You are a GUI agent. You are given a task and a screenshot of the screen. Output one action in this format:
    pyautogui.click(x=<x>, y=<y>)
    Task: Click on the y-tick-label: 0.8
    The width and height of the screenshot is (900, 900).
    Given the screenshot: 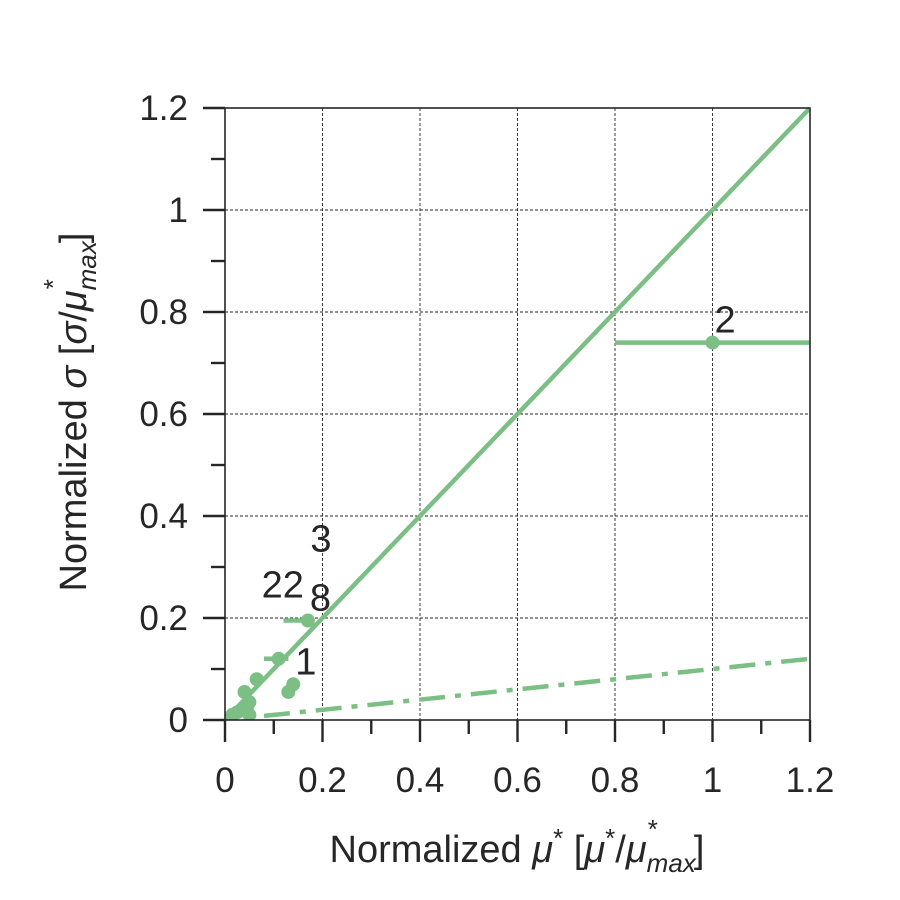 What is the action you would take?
    pyautogui.click(x=163, y=312)
    